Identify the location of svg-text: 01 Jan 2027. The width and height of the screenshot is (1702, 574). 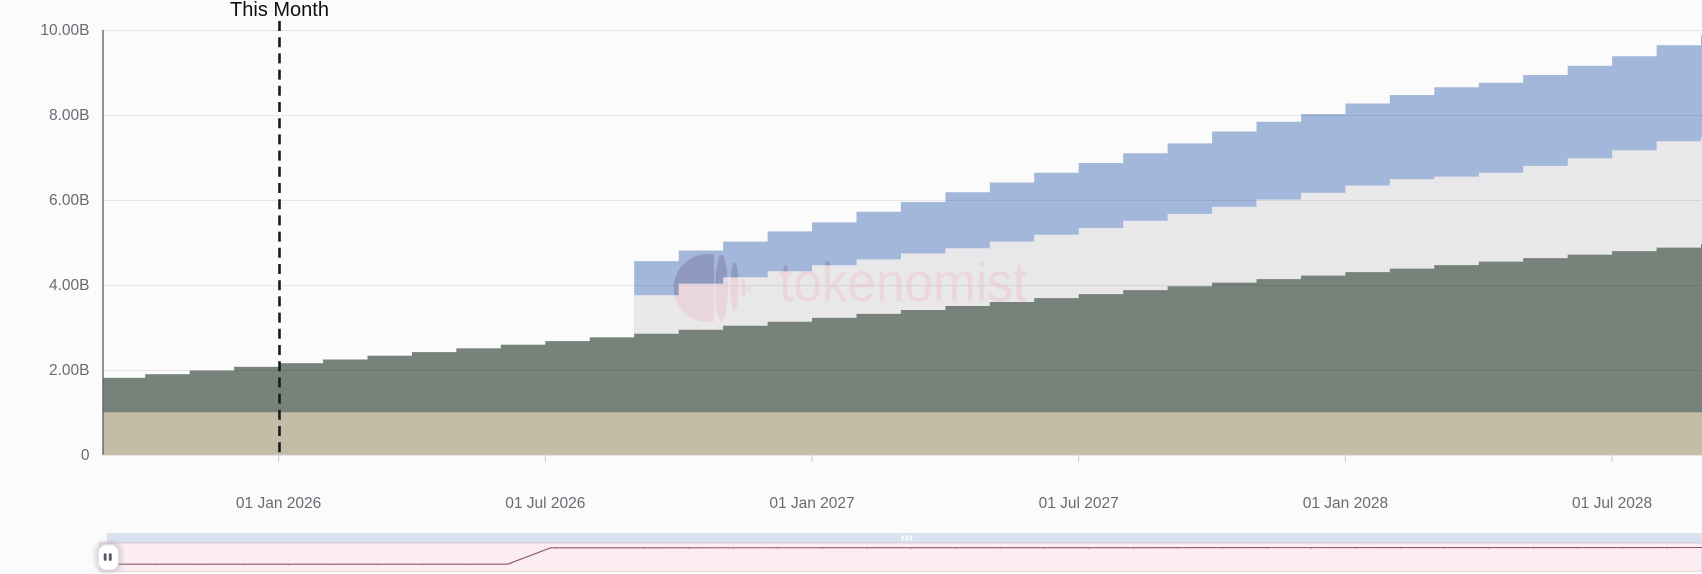
(811, 503).